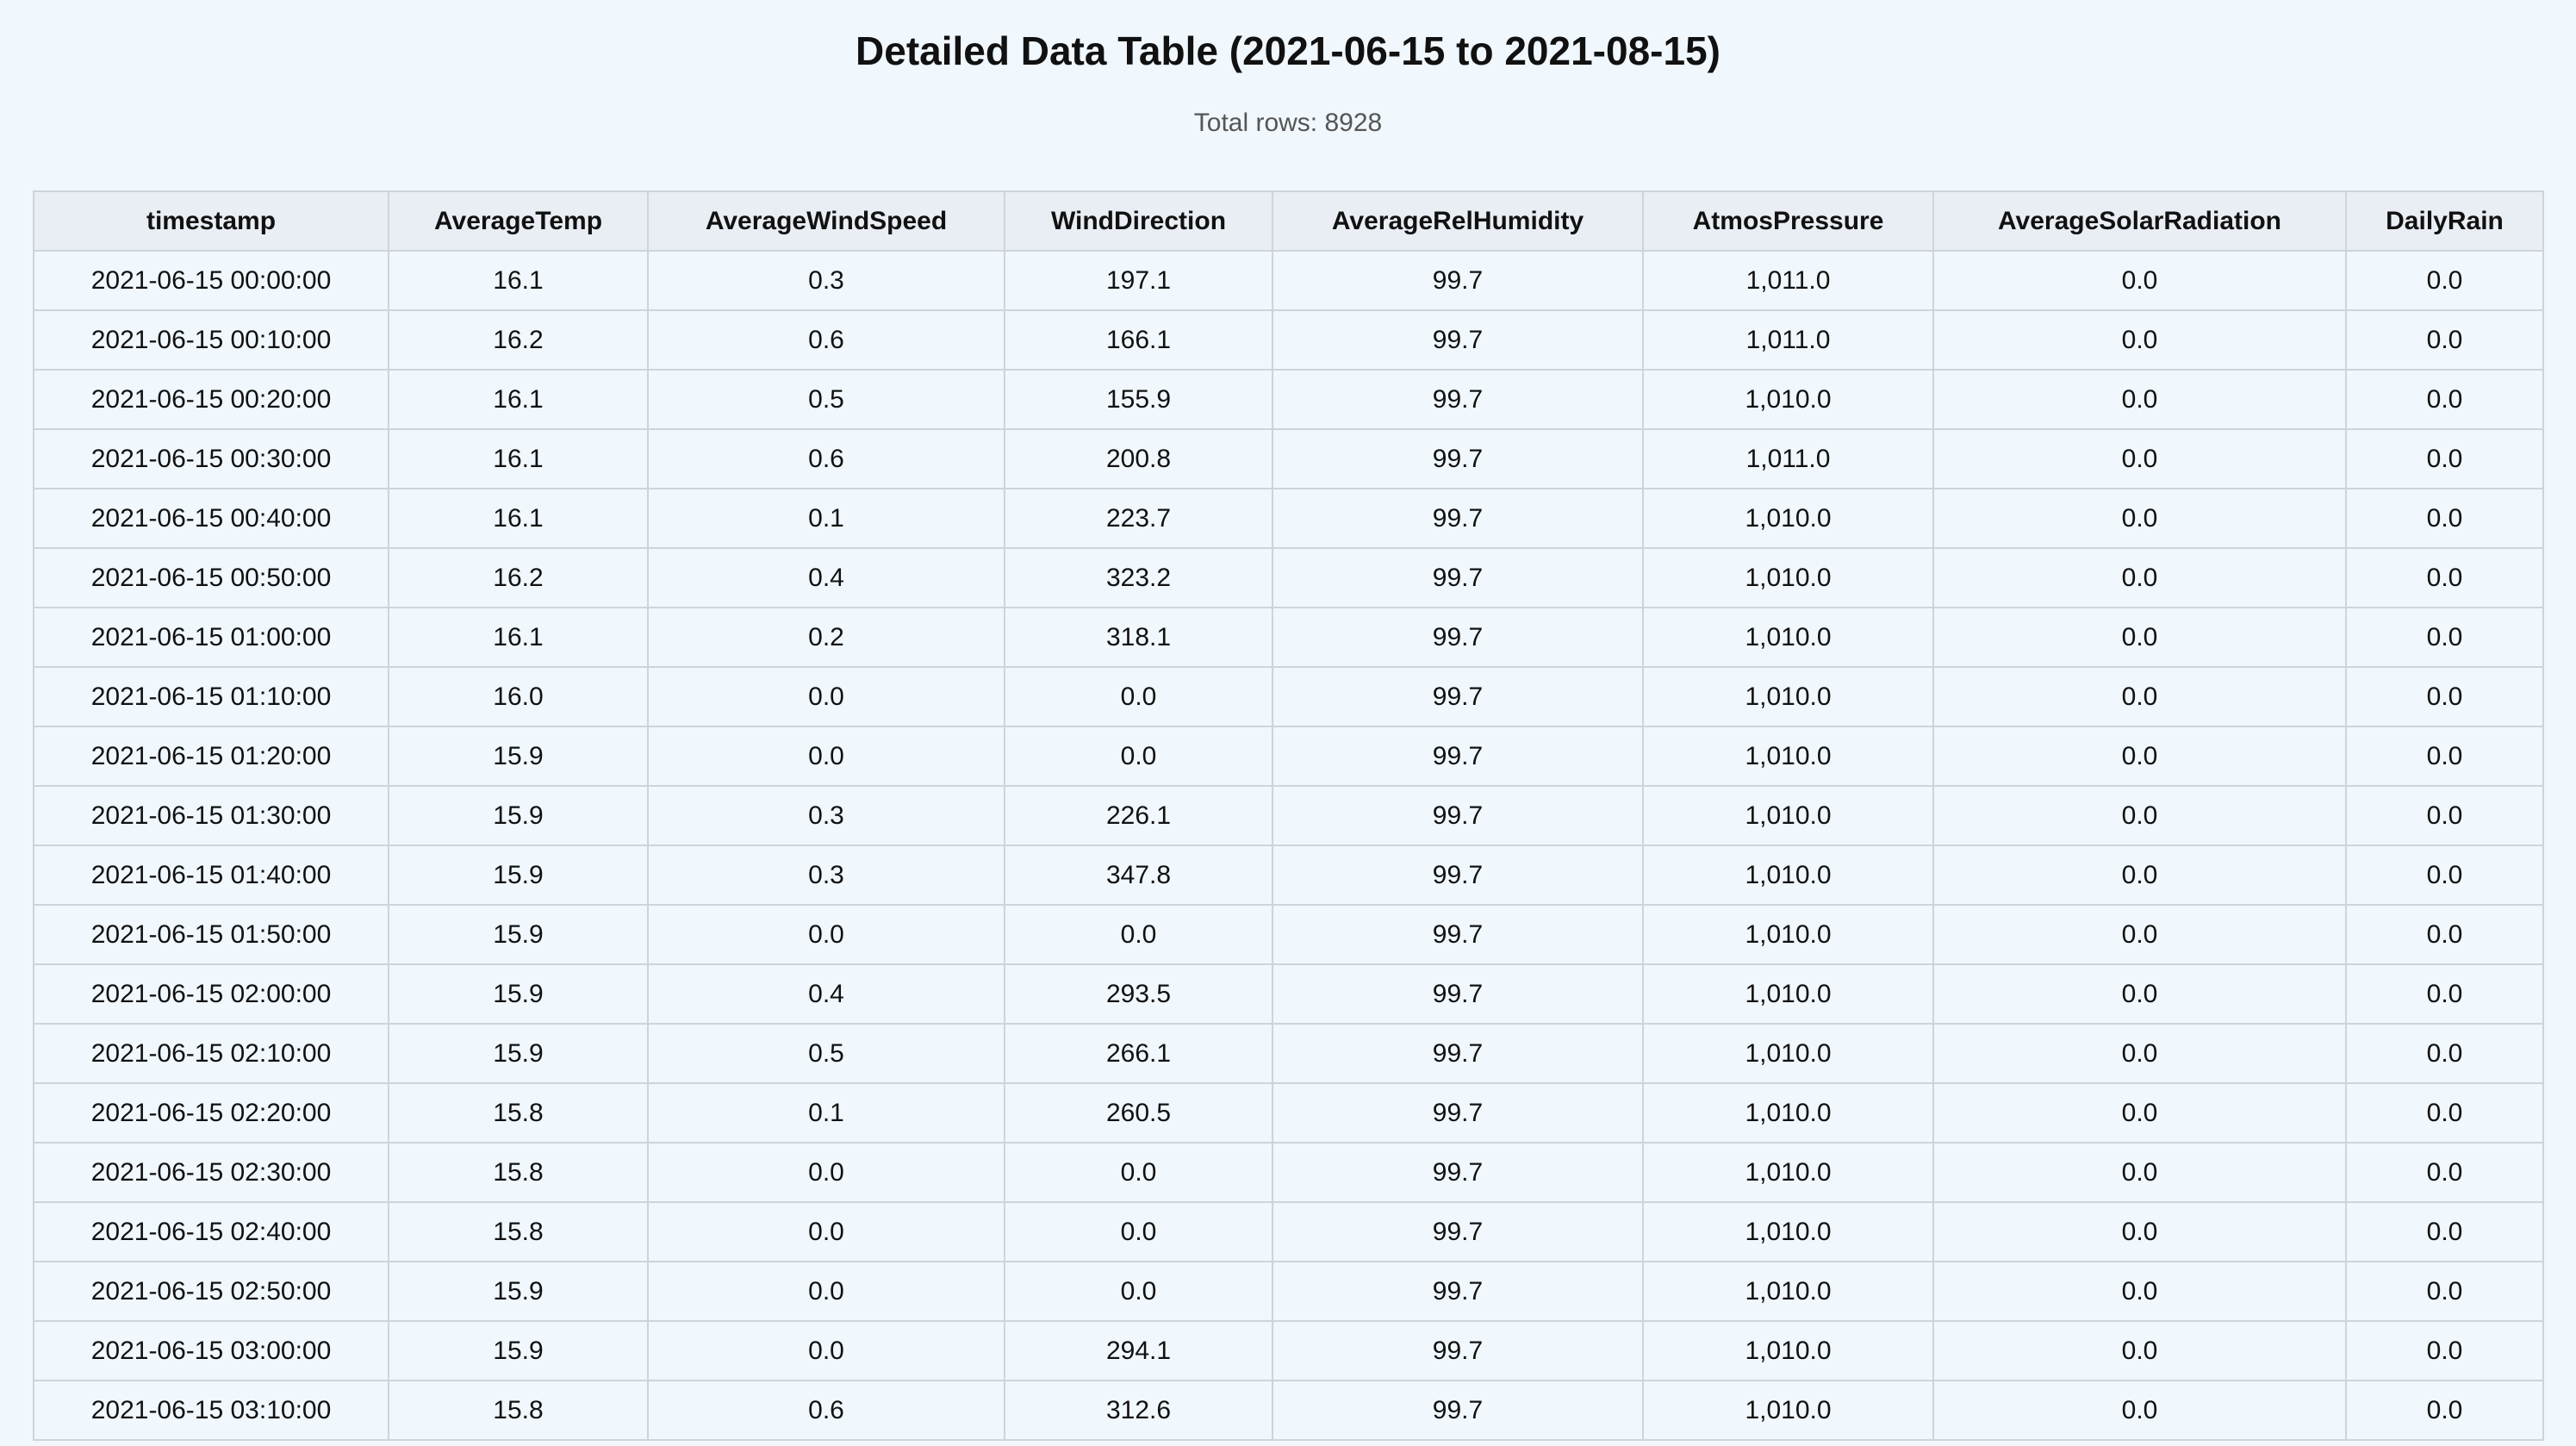 The width and height of the screenshot is (2576, 1446). Describe the element at coordinates (211, 221) in the screenshot. I see `column-header-timestamp: timestamp` at that location.